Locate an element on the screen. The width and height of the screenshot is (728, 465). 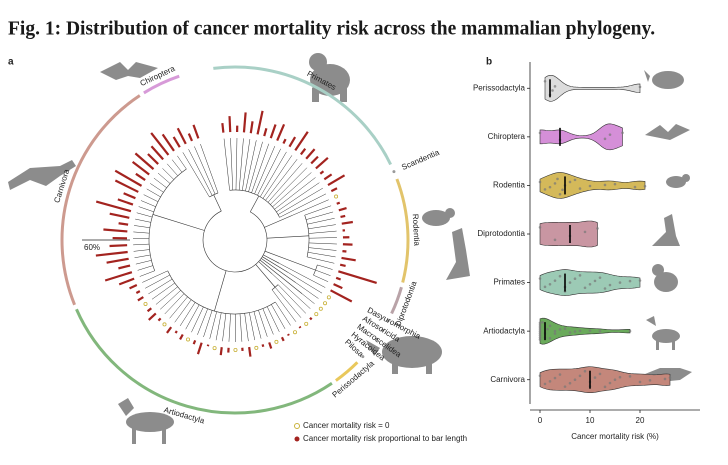
category-label: Artiodactyla is located at coordinates (504, 330).